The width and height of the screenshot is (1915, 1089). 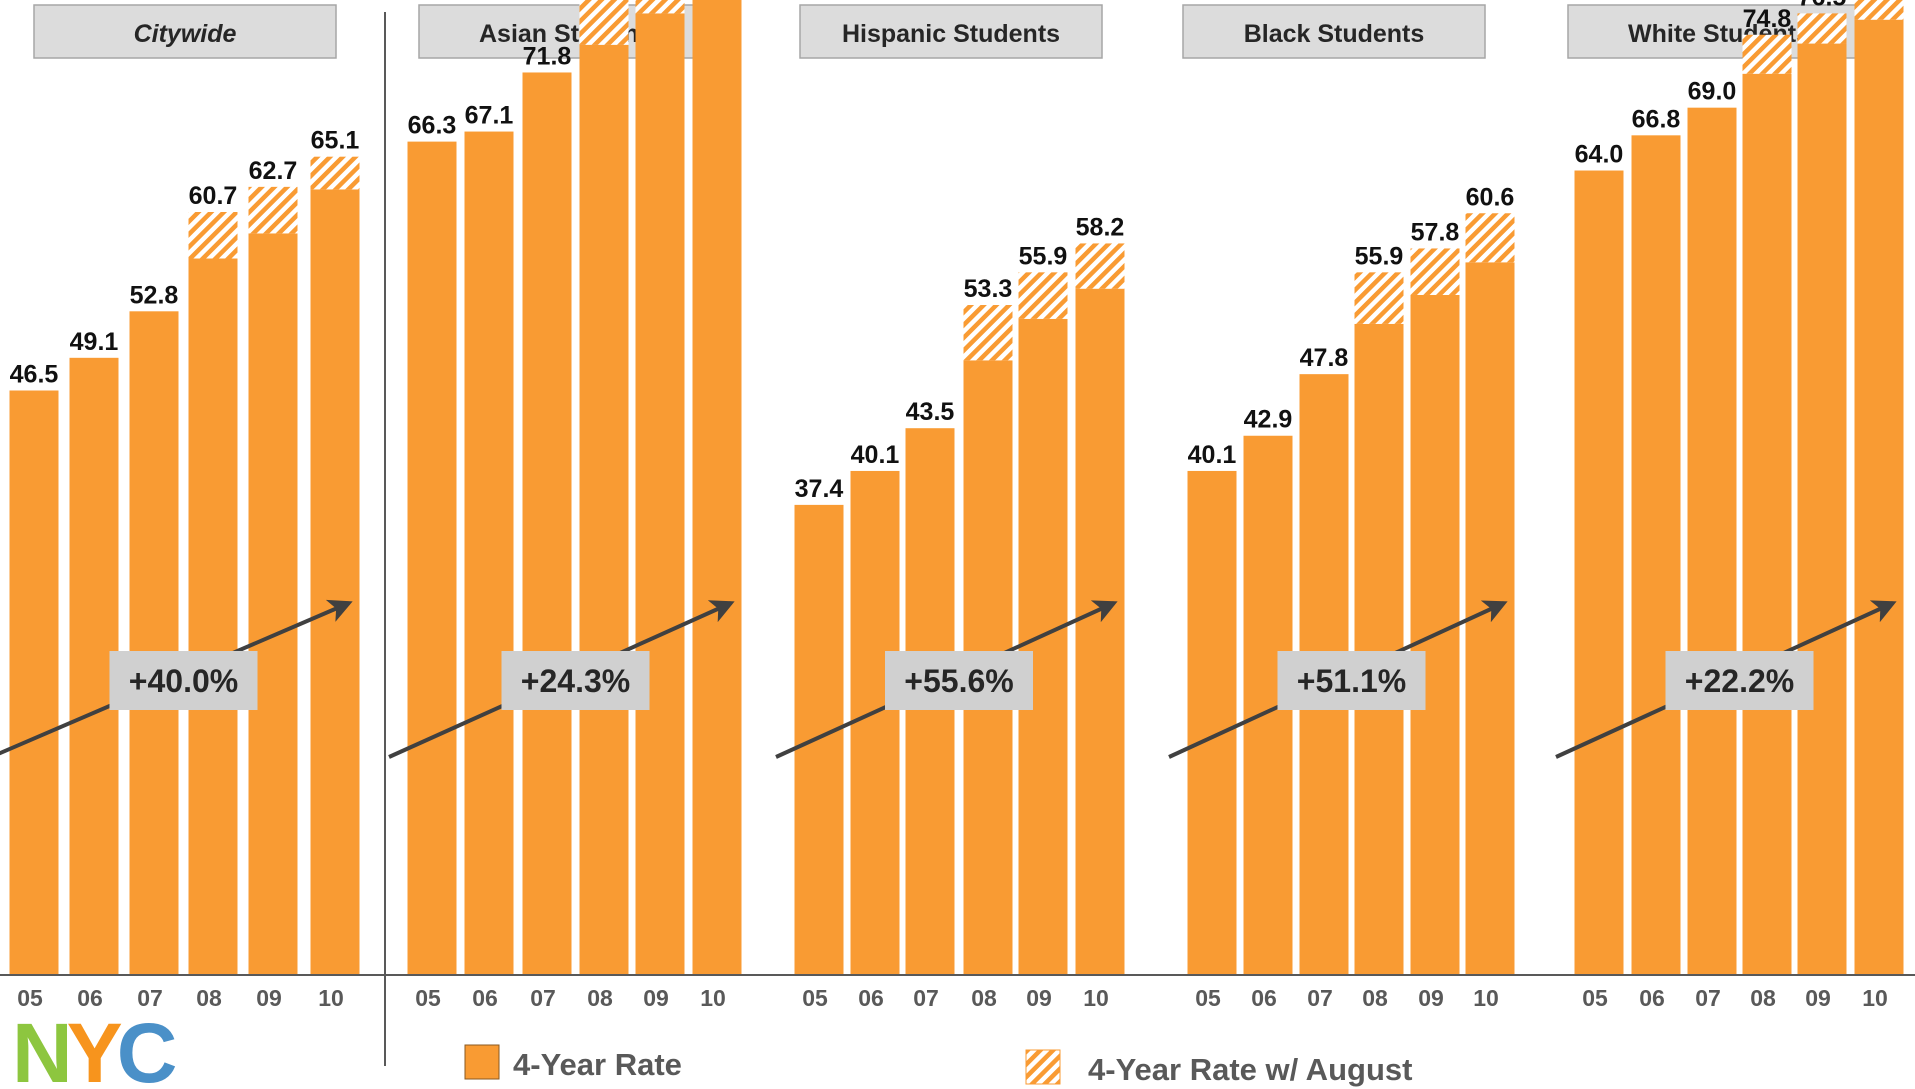 I want to click on change-label: +22.2%, so click(x=1739, y=681).